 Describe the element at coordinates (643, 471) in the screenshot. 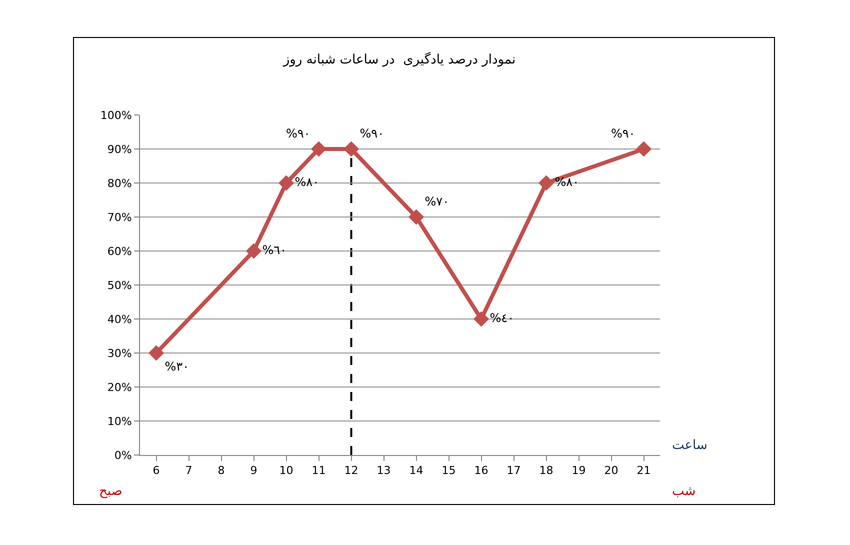

I see `x-tick-label: 21` at that location.